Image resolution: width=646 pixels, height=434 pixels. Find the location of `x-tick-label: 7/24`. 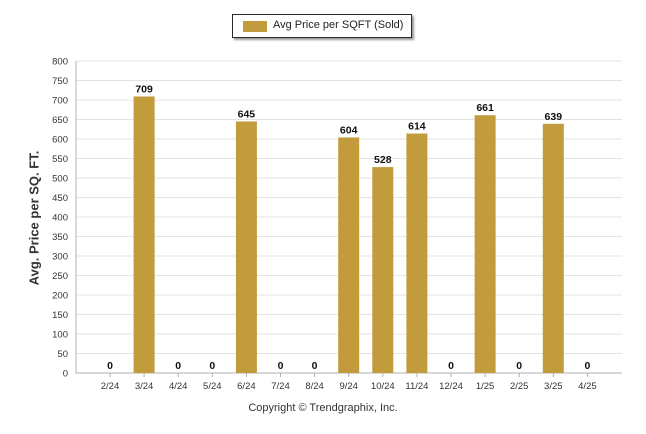

x-tick-label: 7/24 is located at coordinates (280, 386).